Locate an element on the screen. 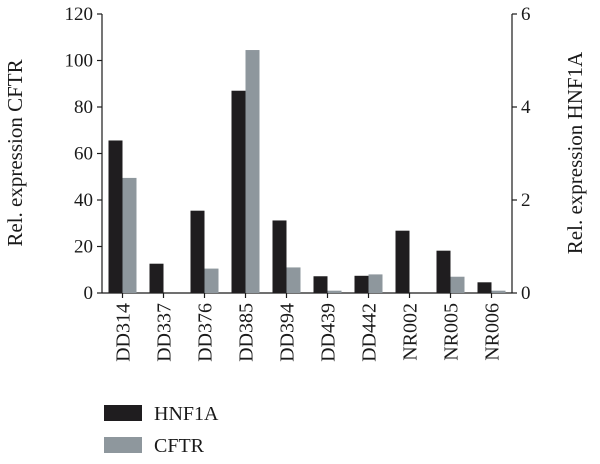 The image size is (600, 464). right-tick-label: 4 is located at coordinates (526, 107).